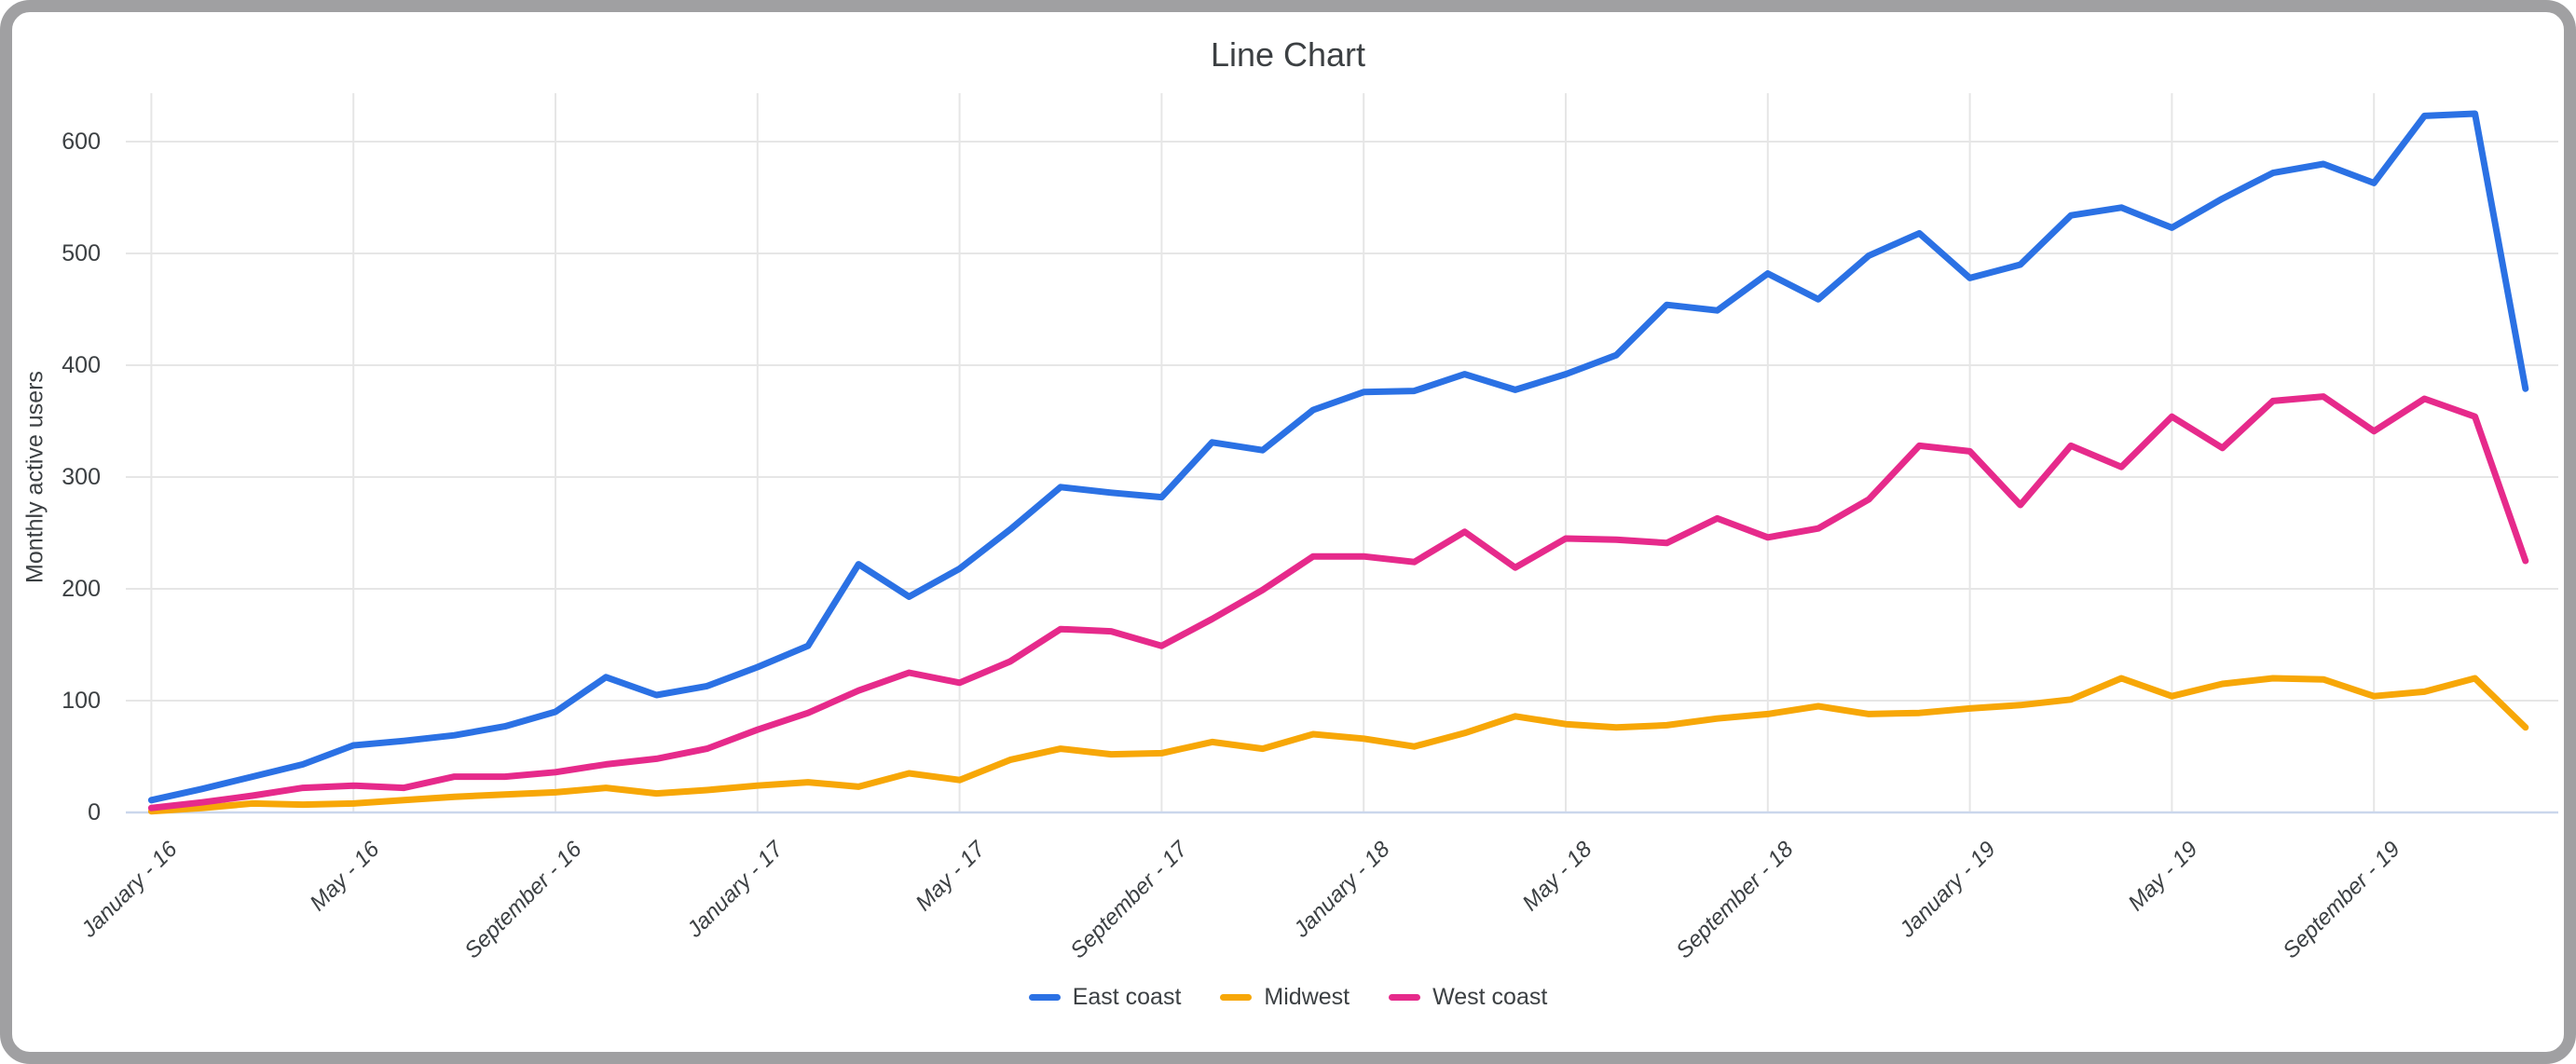 This screenshot has width=2576, height=1064. Describe the element at coordinates (81, 142) in the screenshot. I see `y-tick-label: 600` at that location.